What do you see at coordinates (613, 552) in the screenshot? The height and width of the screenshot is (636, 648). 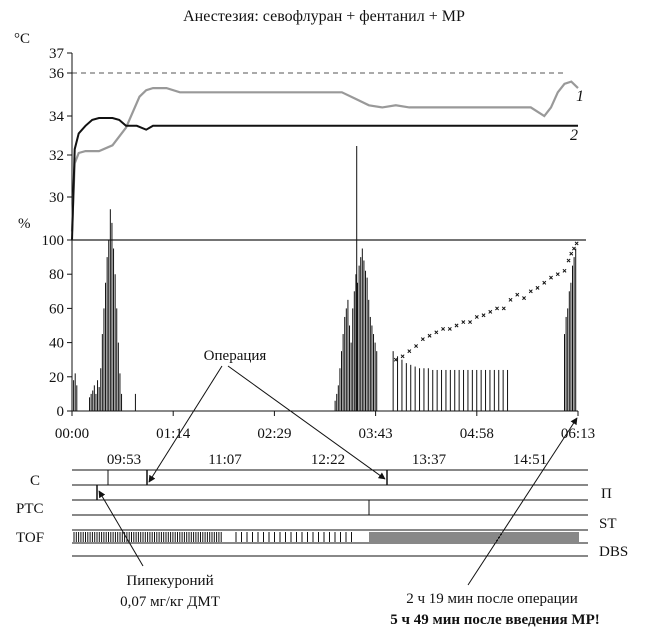 I see `row-label-dbs: DBS` at bounding box center [613, 552].